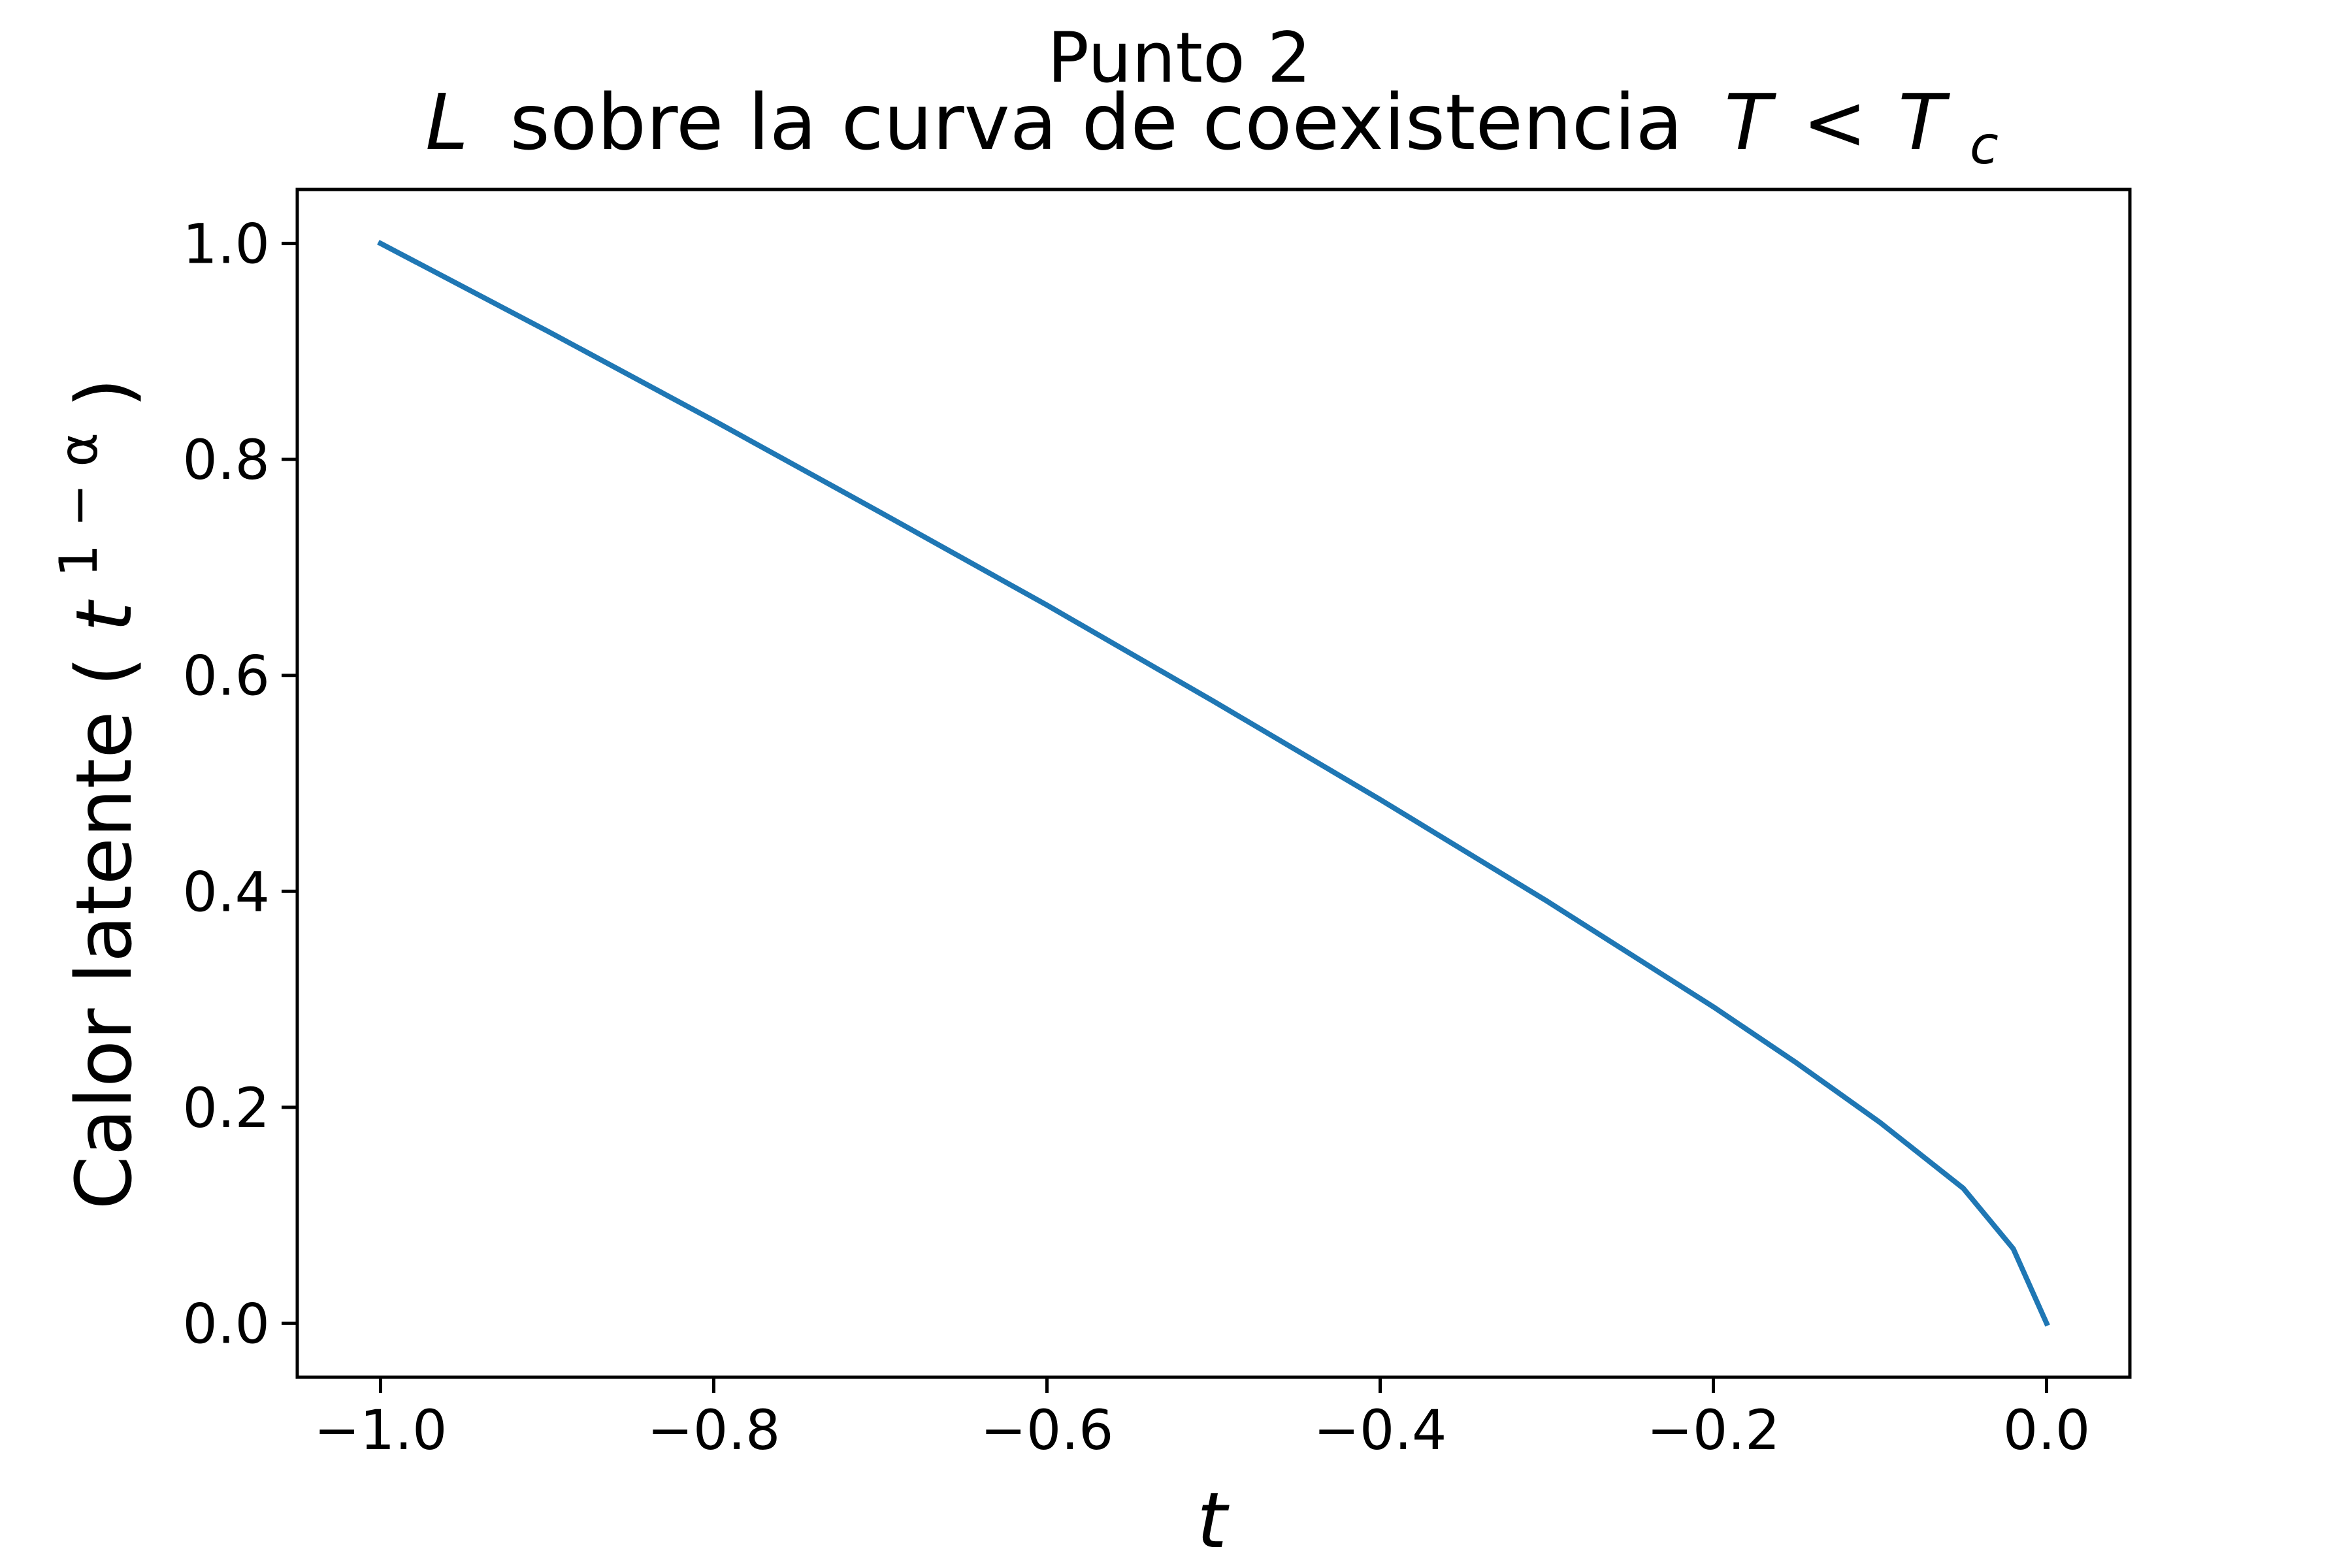 Image resolution: width=2352 pixels, height=1568 pixels. What do you see at coordinates (1713, 1430) in the screenshot?
I see `x-tick-label: −0.2` at bounding box center [1713, 1430].